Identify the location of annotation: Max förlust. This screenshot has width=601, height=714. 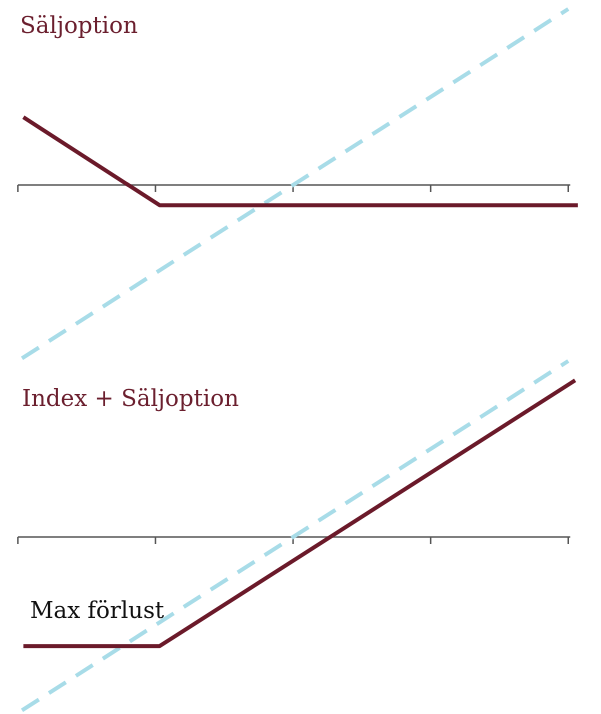
(97, 611).